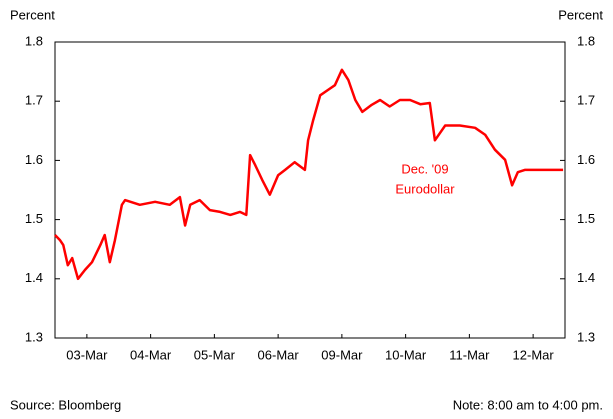  What do you see at coordinates (34, 40) in the screenshot?
I see `y-tick-label: 1.8` at bounding box center [34, 40].